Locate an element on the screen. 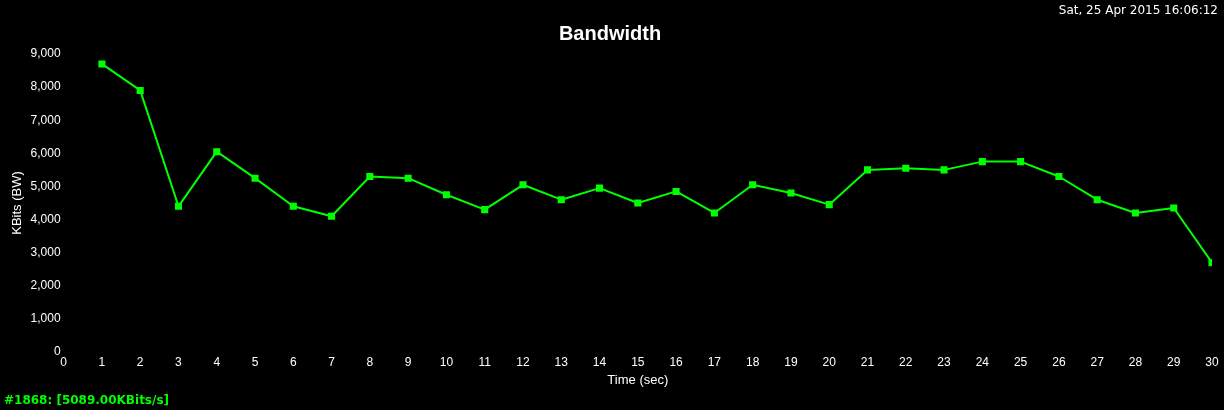  x-tick-label: 16 is located at coordinates (676, 361).